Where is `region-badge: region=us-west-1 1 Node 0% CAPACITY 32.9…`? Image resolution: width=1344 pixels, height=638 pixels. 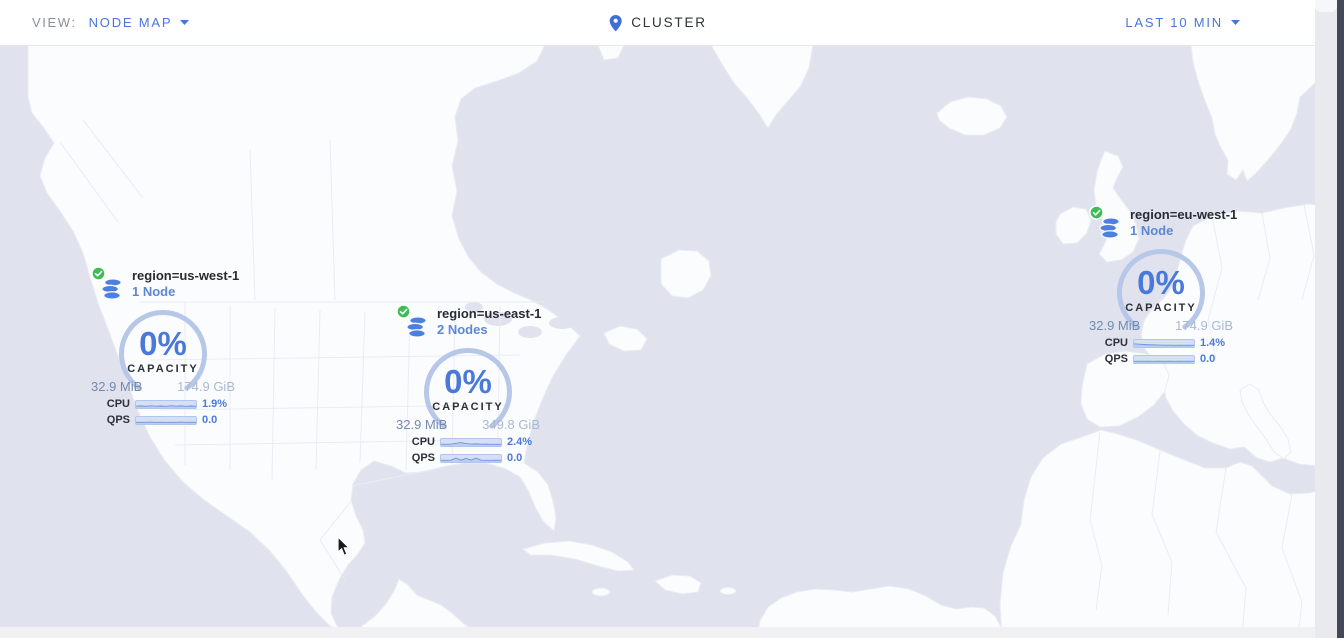 region-badge: region=us-west-1 1 Node 0% CAPACITY 32.9… is located at coordinates (163, 347).